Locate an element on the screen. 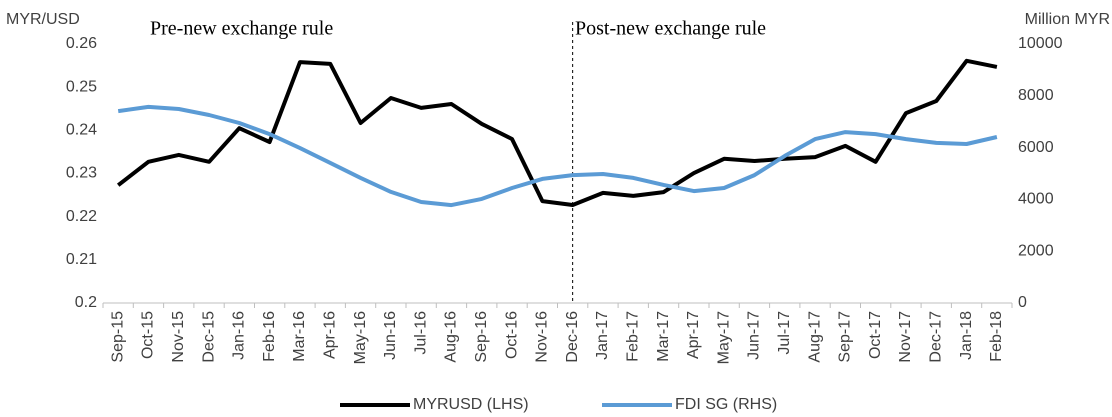 This screenshot has width=1112, height=417. y2-tick-label: 6000 is located at coordinates (1036, 147).